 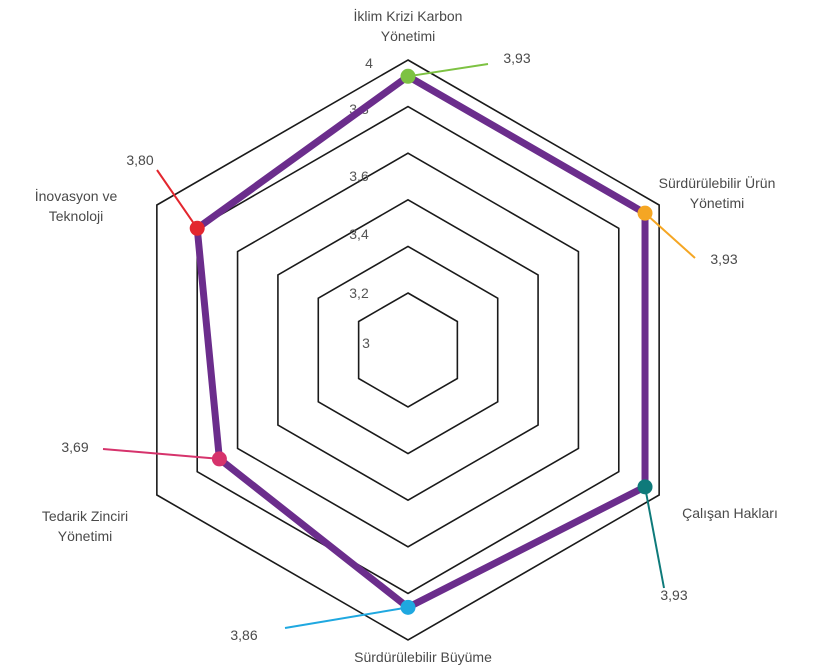 I want to click on tick-label: 3, so click(x=366, y=343).